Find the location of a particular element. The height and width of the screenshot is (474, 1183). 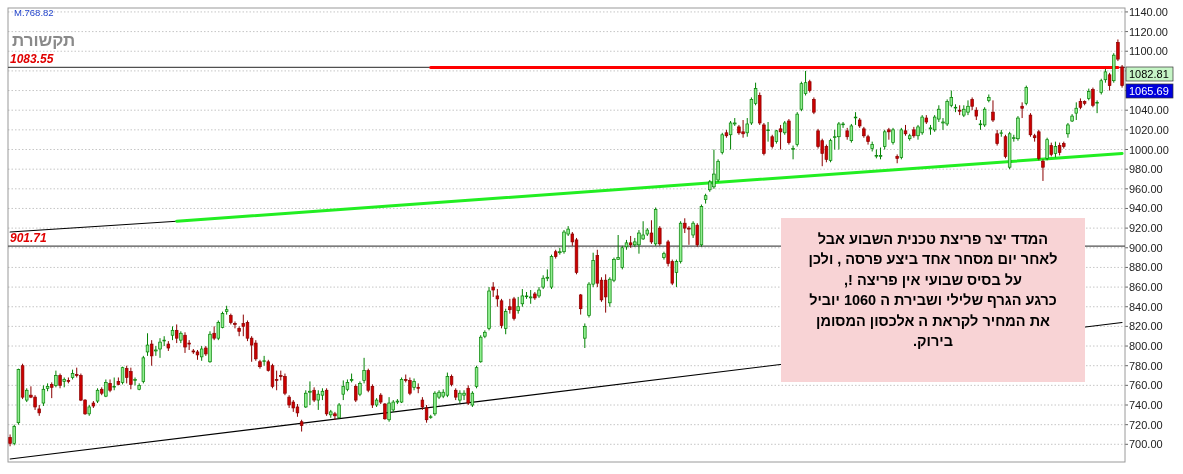

y-tick-label: 760.00 is located at coordinates (1146, 385).